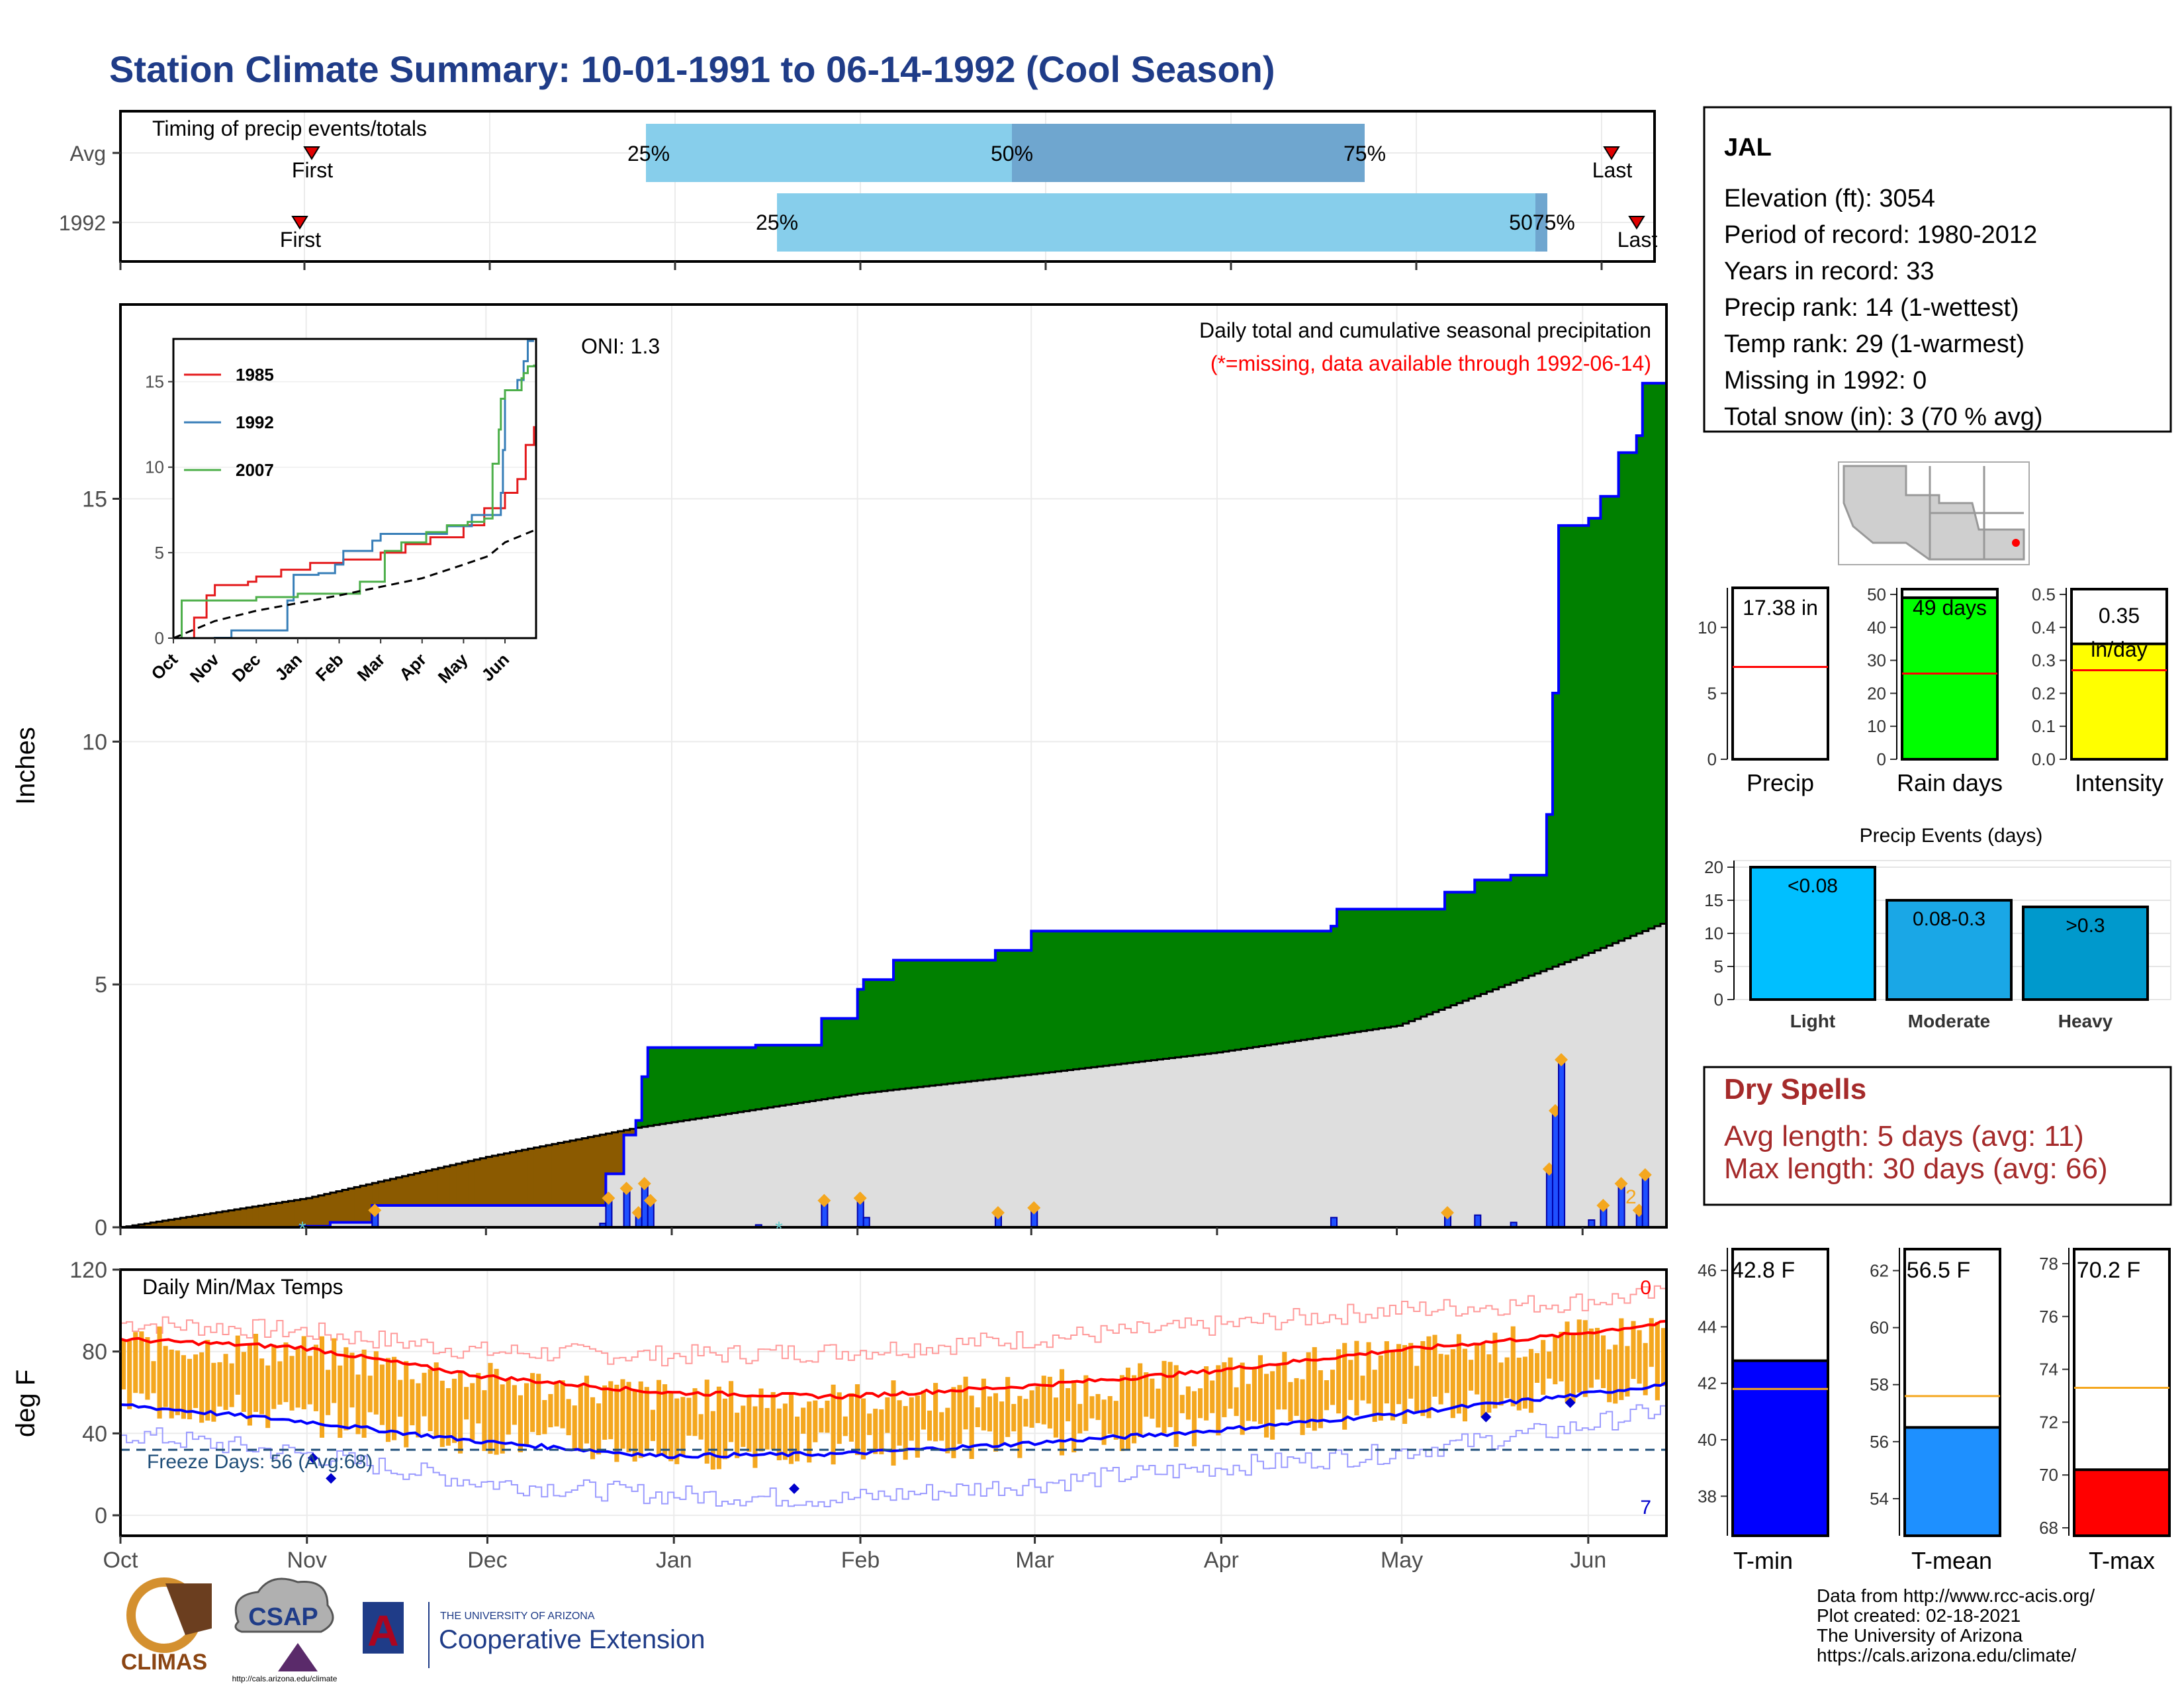  Describe the element at coordinates (1829, 271) in the screenshot. I see `station-years: Years in record: 33` at that location.